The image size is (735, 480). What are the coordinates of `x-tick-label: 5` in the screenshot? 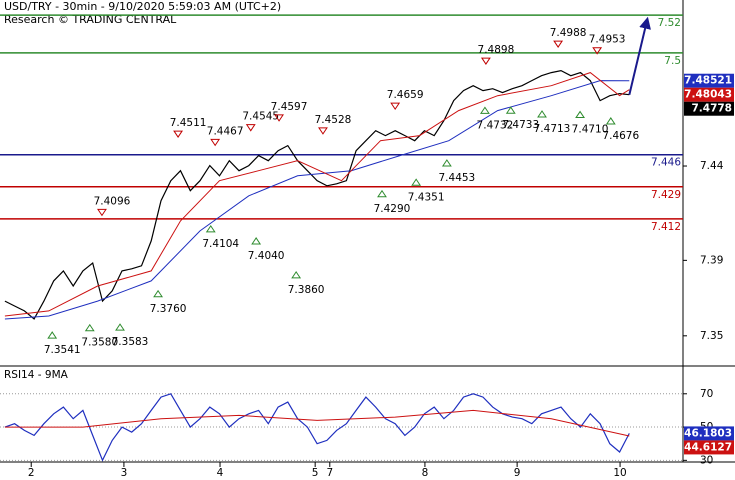 It's located at (315, 473).